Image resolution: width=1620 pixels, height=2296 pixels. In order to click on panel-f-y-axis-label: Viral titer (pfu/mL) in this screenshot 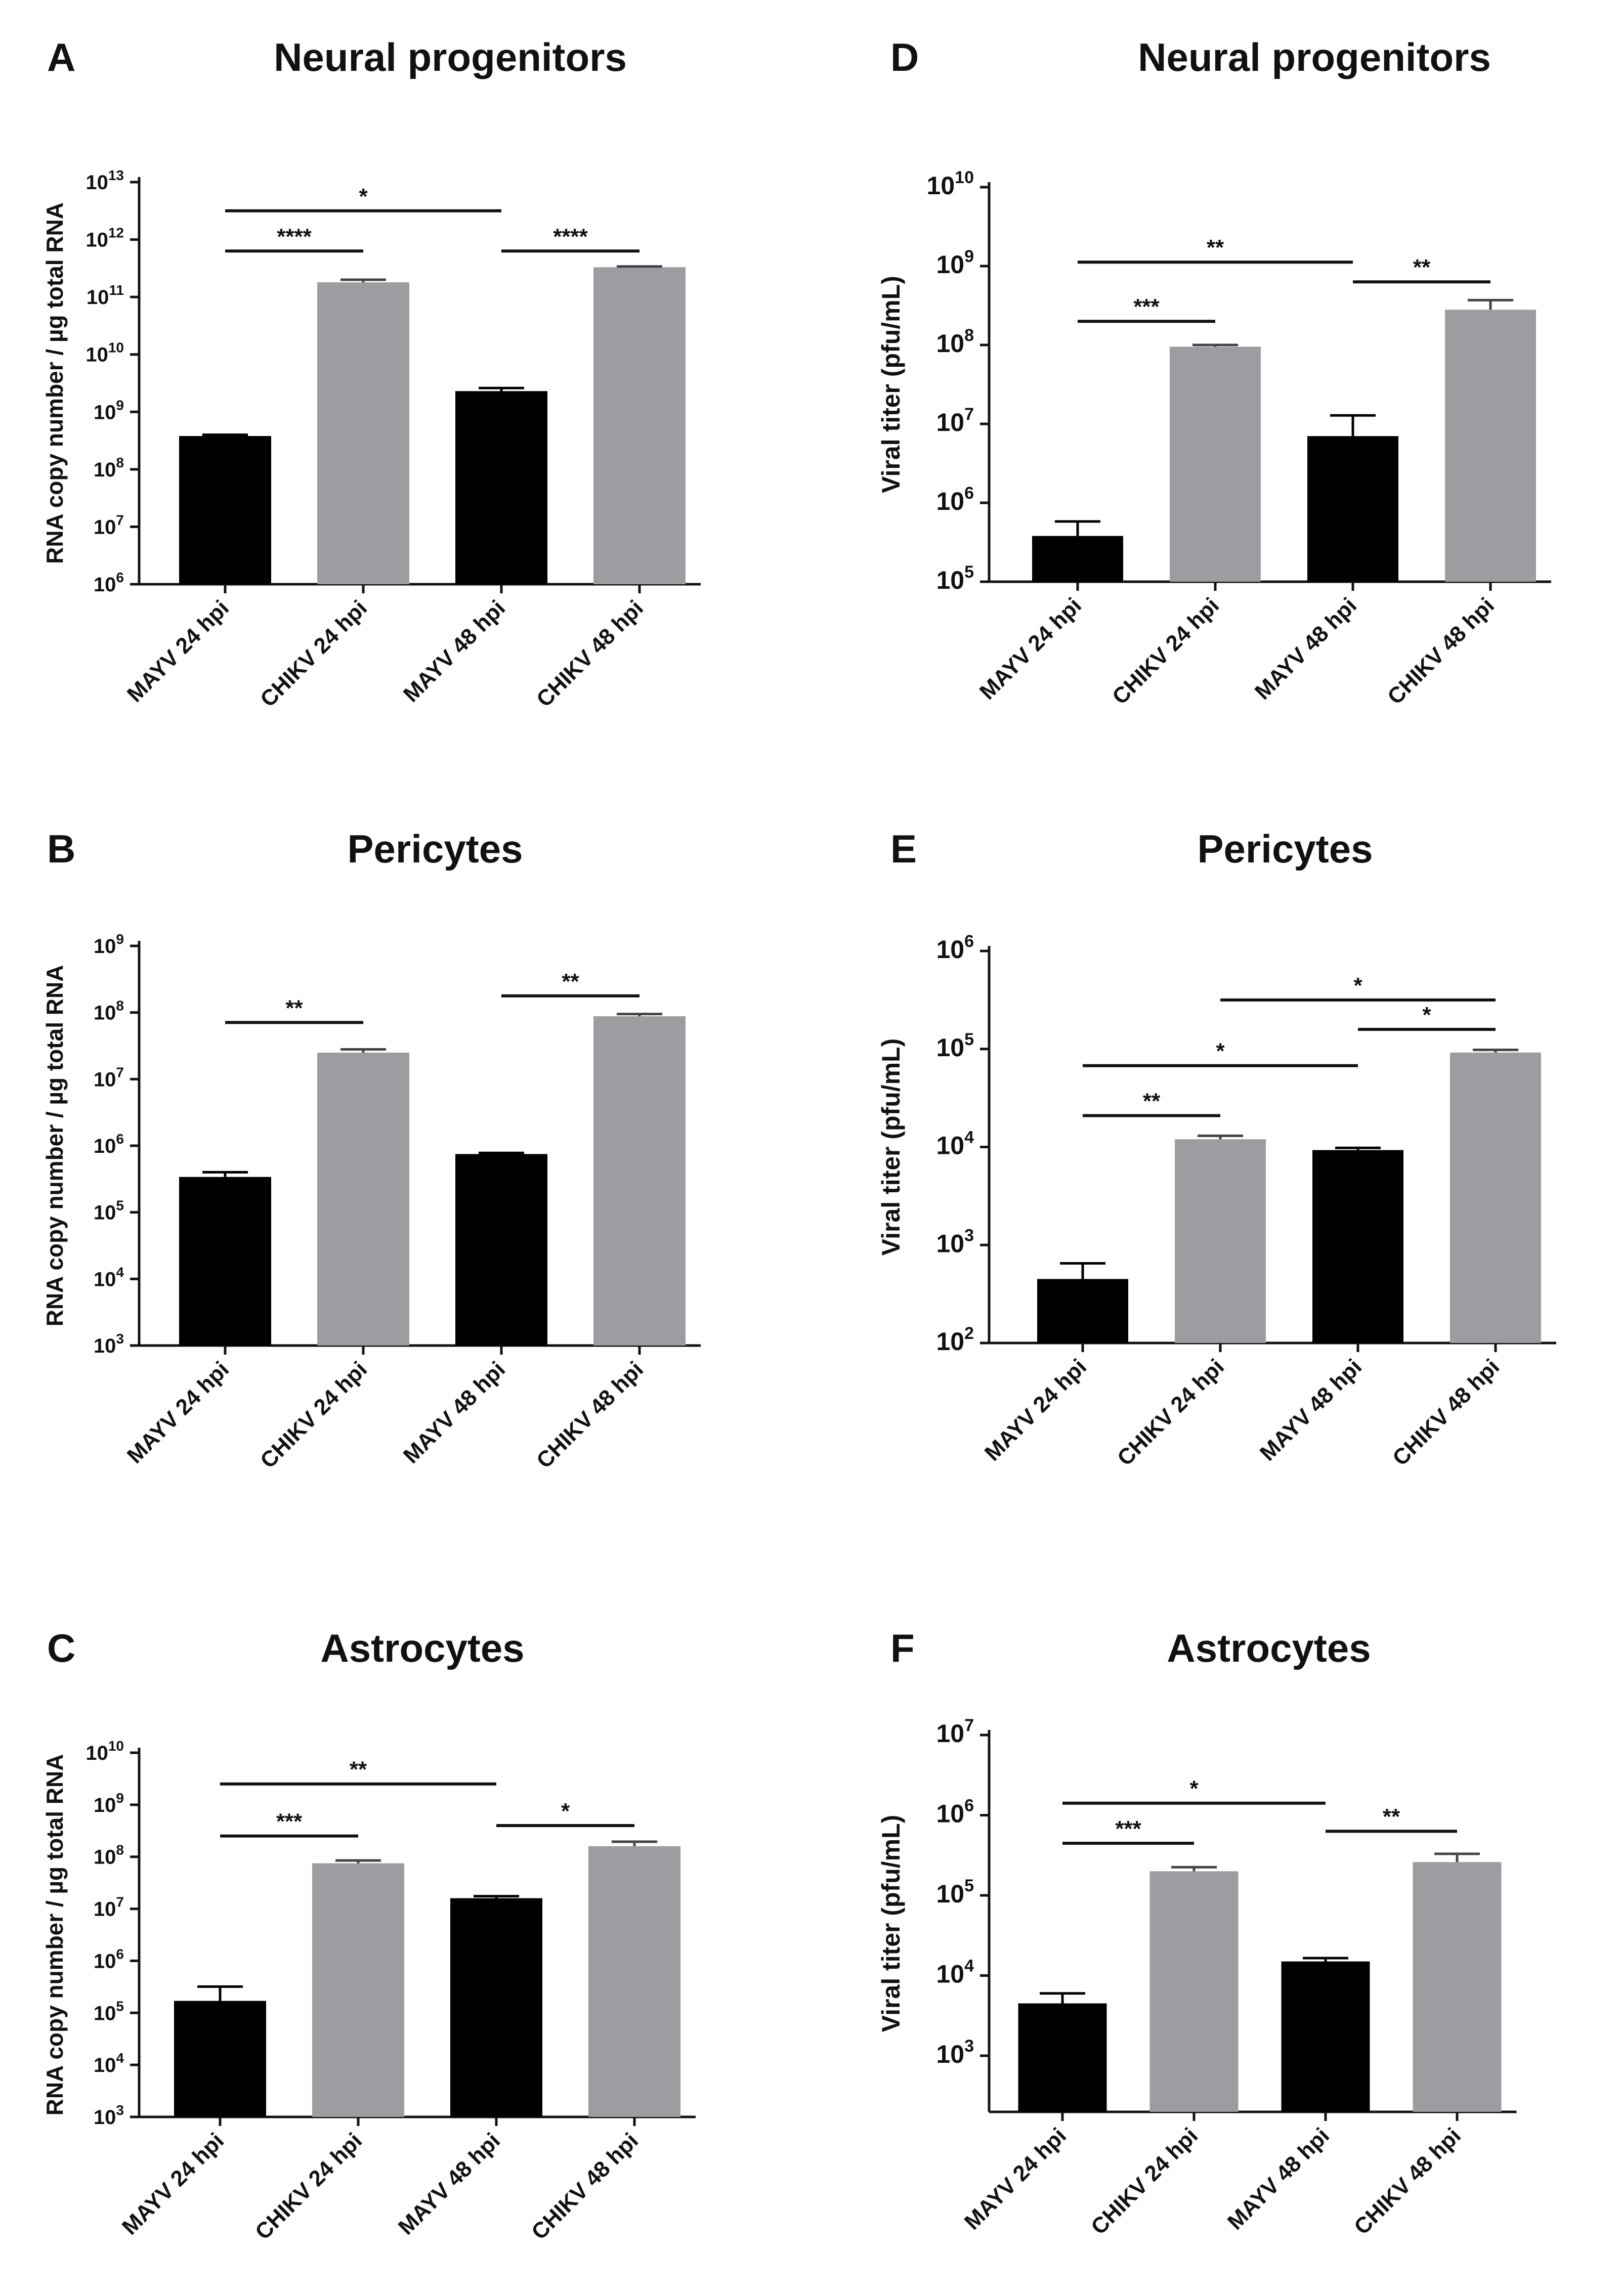, I will do `click(891, 1924)`.